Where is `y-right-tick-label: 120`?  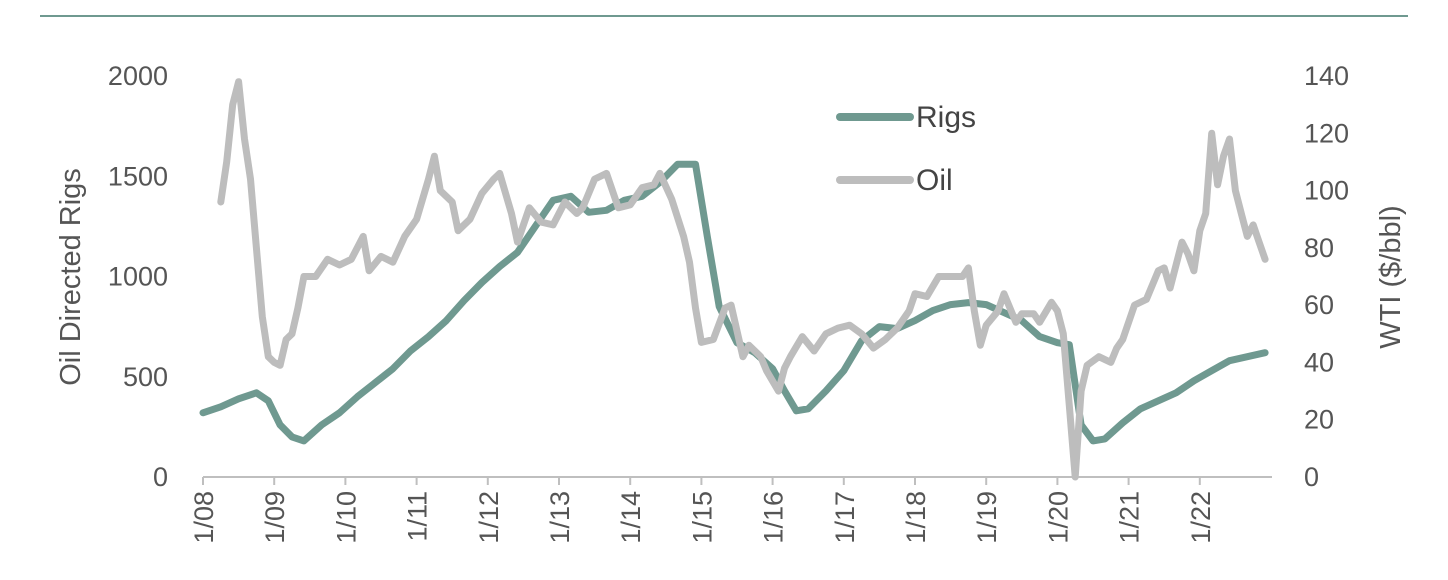 y-right-tick-label: 120 is located at coordinates (1326, 133).